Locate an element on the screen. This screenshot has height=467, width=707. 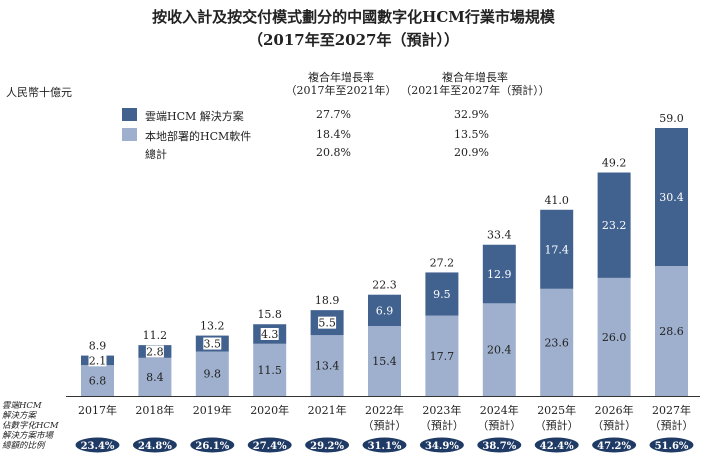
share-row-label-line3: 佔數字化HCM is located at coordinates (30, 426).